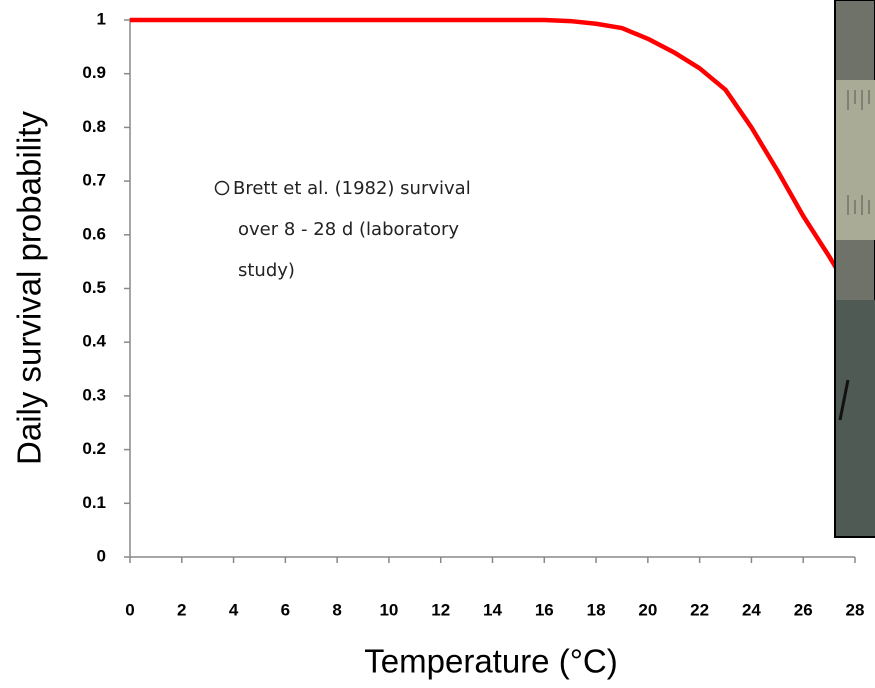 The image size is (875, 688). What do you see at coordinates (94, 287) in the screenshot?
I see `y-tick-label: 0.5` at bounding box center [94, 287].